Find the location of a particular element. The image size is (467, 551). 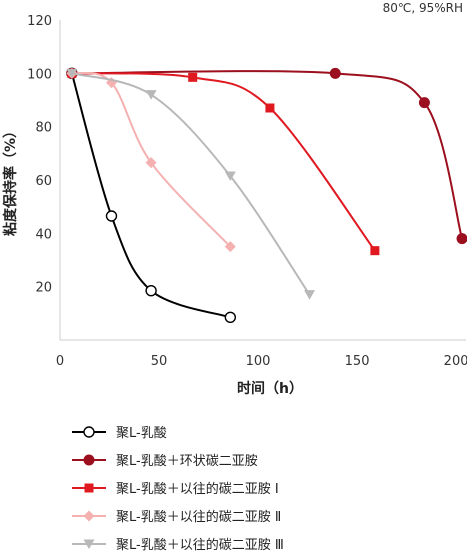

legend-label: 聚L-乳酸＋以往的碳二亚胺 Ⅱ is located at coordinates (198, 517).